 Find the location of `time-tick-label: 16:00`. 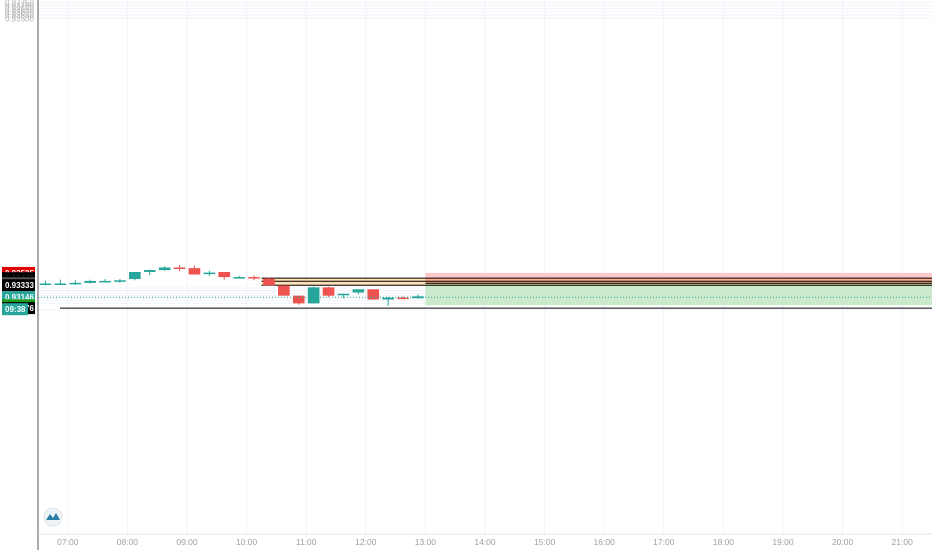

time-tick-label: 16:00 is located at coordinates (605, 542).